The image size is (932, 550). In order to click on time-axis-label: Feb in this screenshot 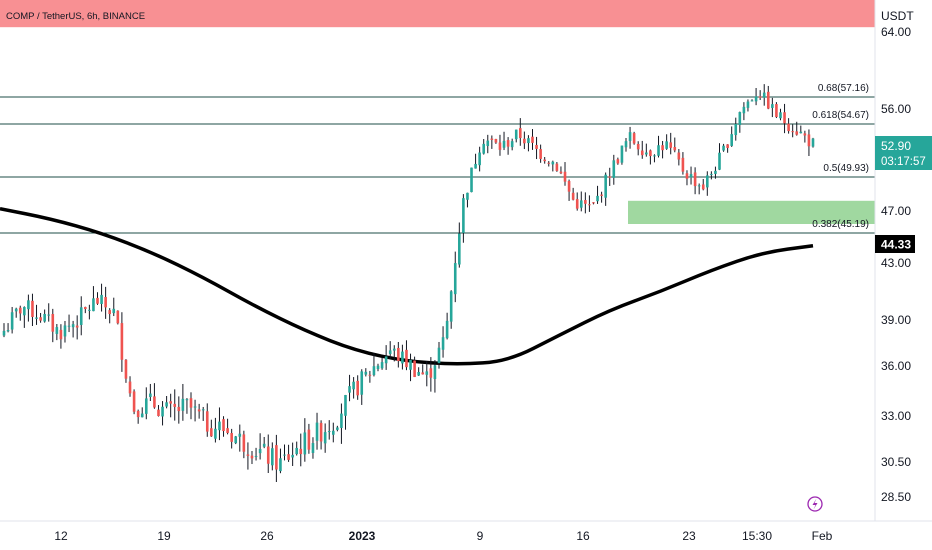, I will do `click(822, 536)`.